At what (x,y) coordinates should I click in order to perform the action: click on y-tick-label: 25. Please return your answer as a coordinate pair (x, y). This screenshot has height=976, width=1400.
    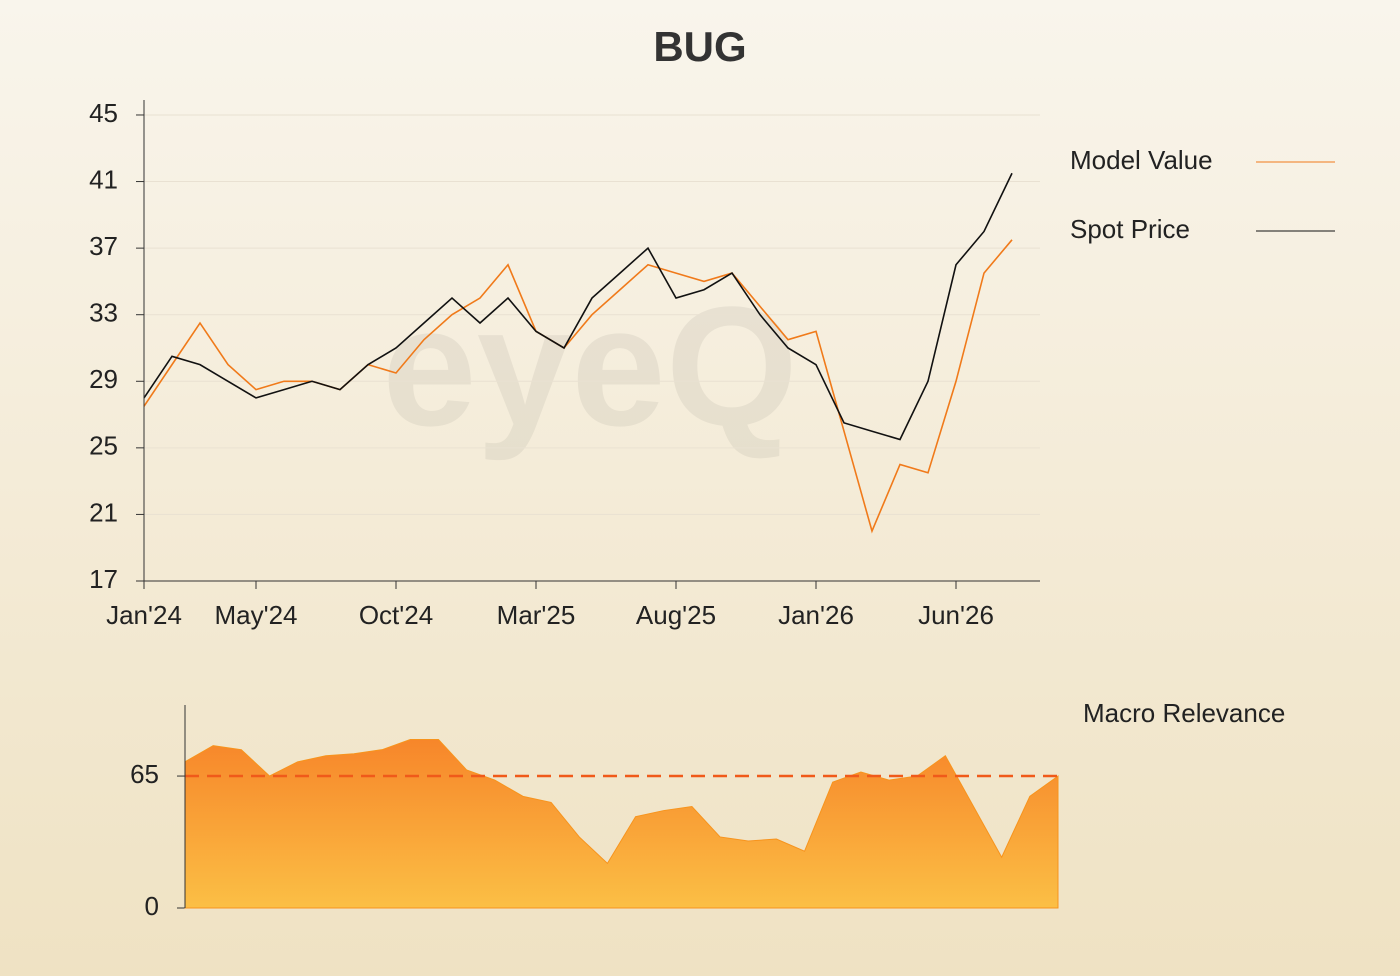
    Looking at the image, I should click on (103, 446).